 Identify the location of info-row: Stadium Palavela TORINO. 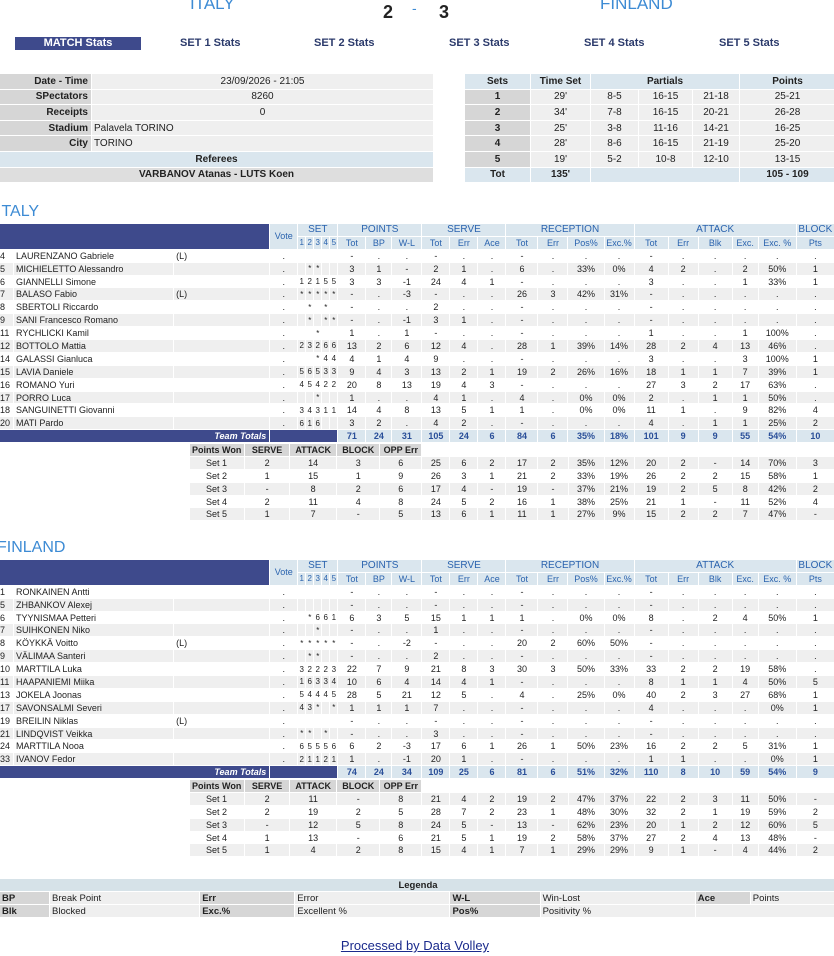
(216, 128).